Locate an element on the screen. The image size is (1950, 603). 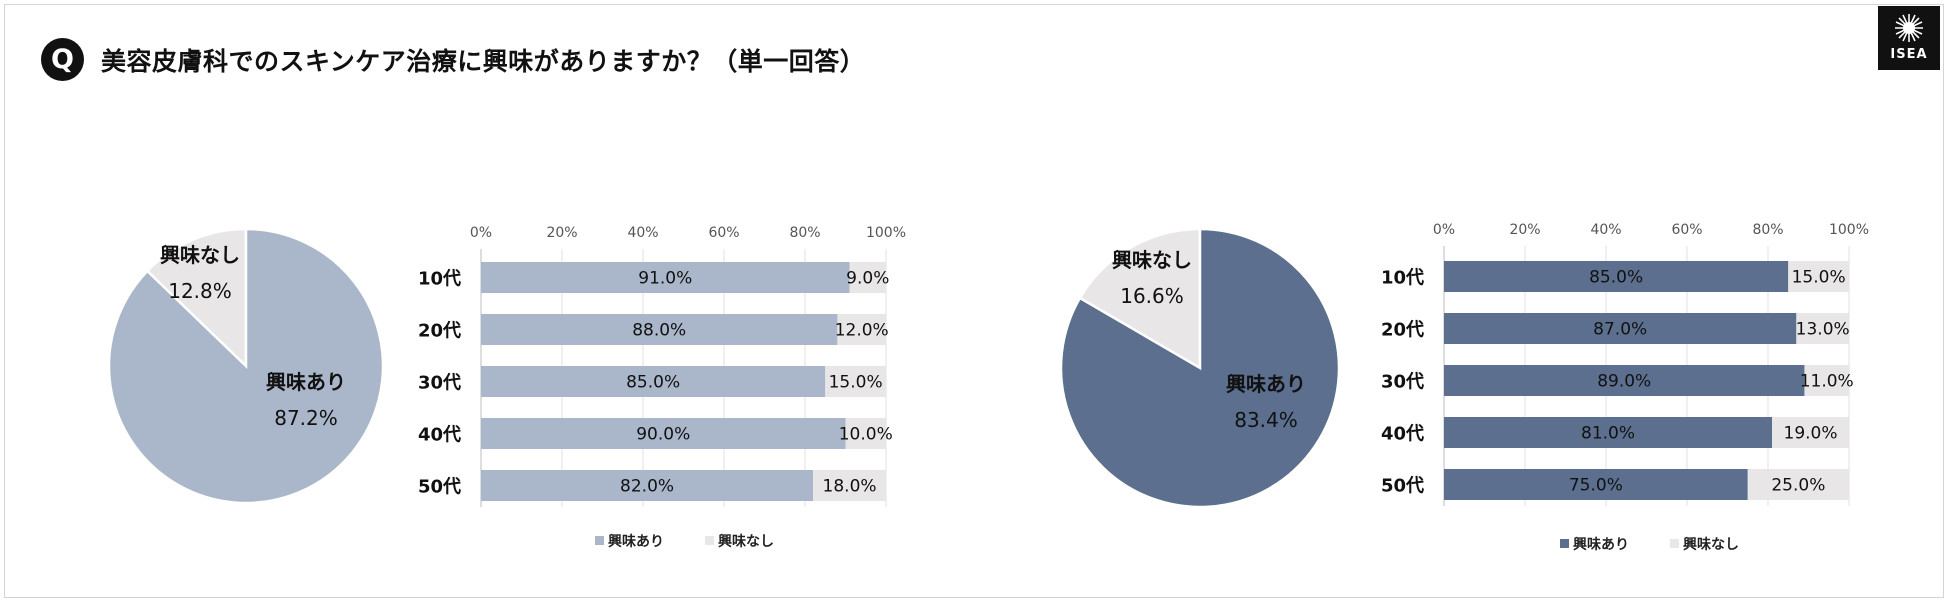
male-data-label-no: 13.0% is located at coordinates (1823, 330).